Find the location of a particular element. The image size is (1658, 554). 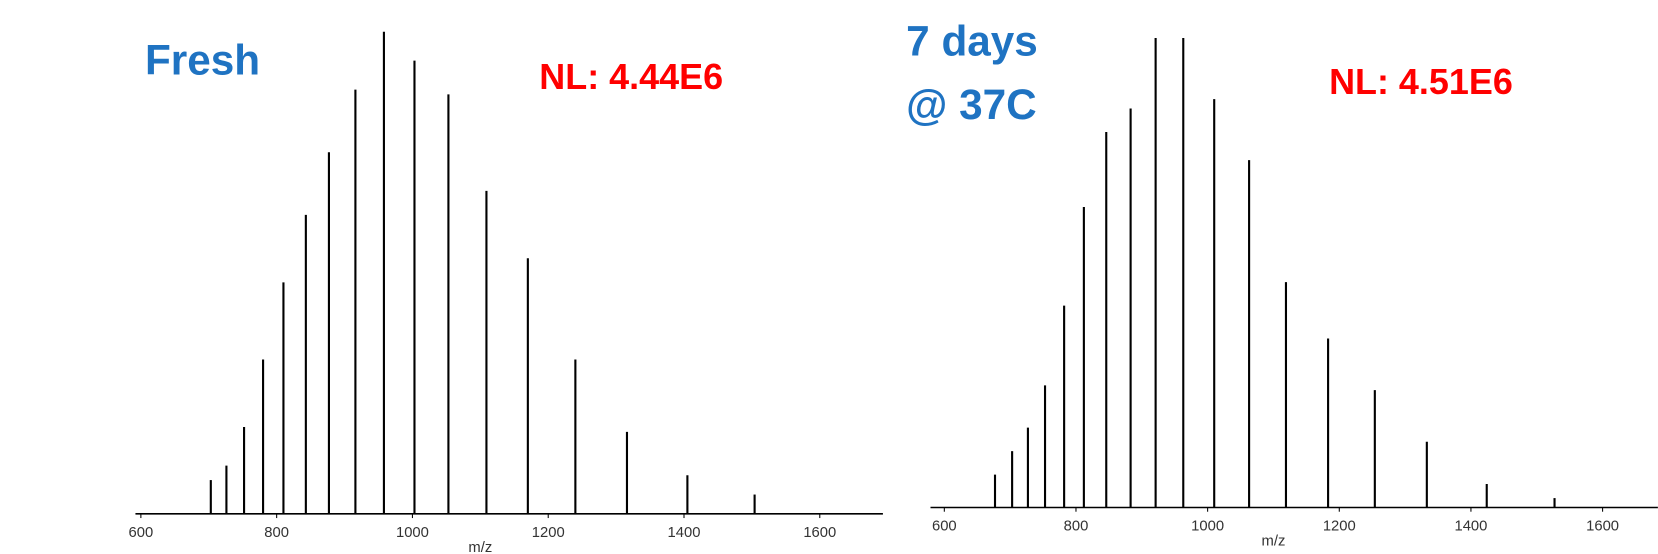

annotation: NL: 4.51E6 is located at coordinates (1421, 81).